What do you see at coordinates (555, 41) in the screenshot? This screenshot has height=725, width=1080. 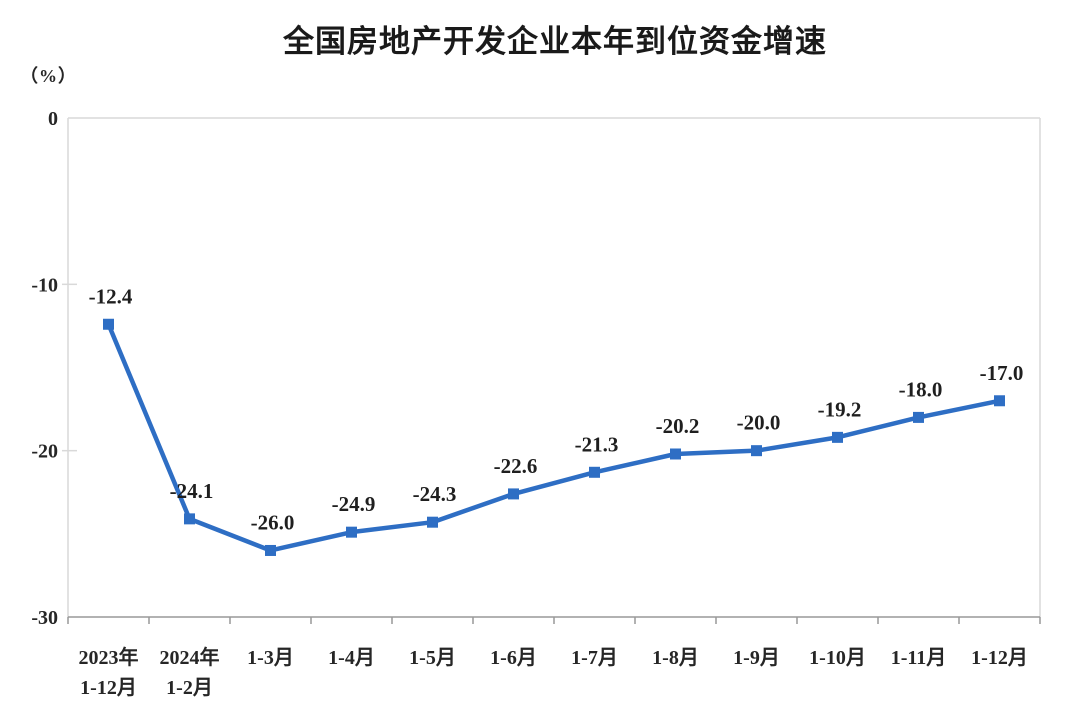 I see `chart-title: 全国房地产开发企业本年到位资金增速` at bounding box center [555, 41].